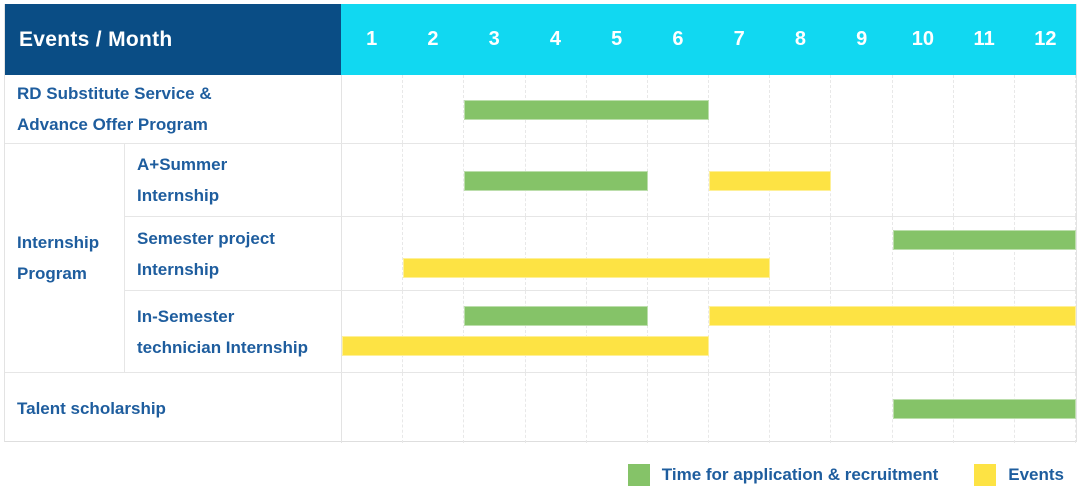 The image size is (1080, 494). What do you see at coordinates (186, 316) in the screenshot?
I see `label-line: In-Semester` at bounding box center [186, 316].